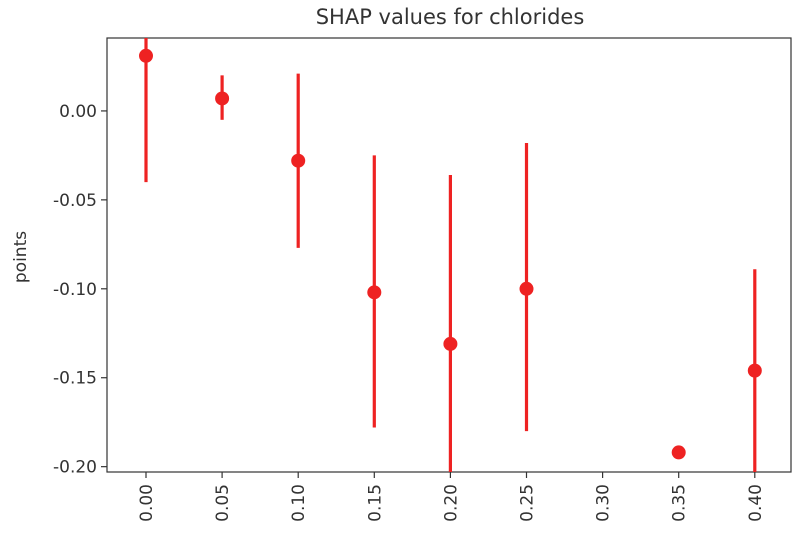  I want to click on chart-title: SHAP values for chlorides, so click(450, 17).